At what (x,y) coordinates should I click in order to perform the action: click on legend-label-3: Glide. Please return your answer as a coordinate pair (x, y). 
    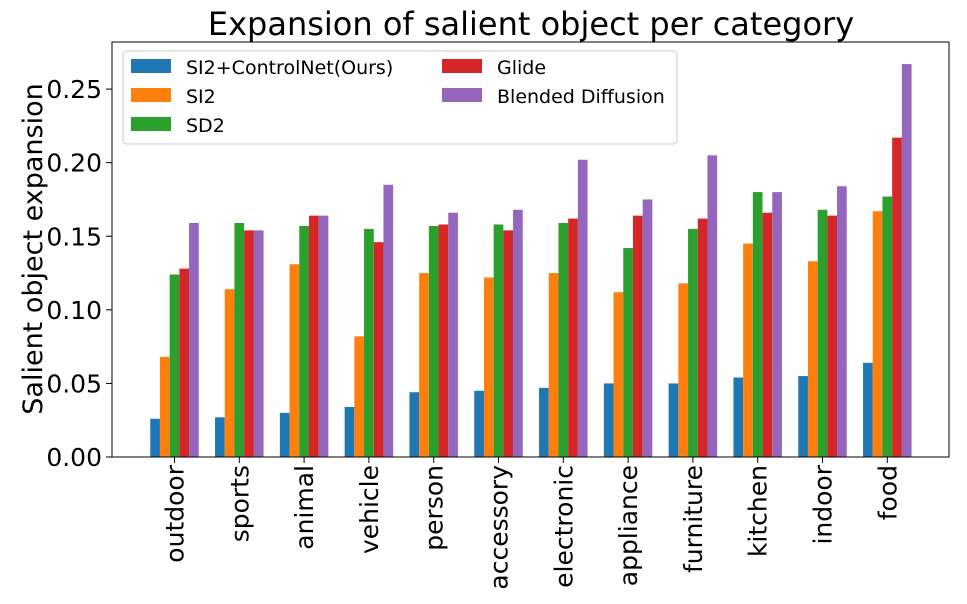
    Looking at the image, I should click on (521, 68).